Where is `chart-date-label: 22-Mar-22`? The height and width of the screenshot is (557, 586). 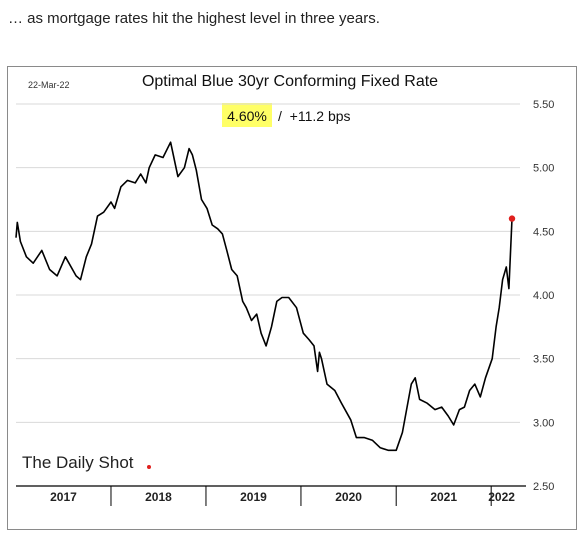
chart-date-label: 22-Mar-22 is located at coordinates (49, 85).